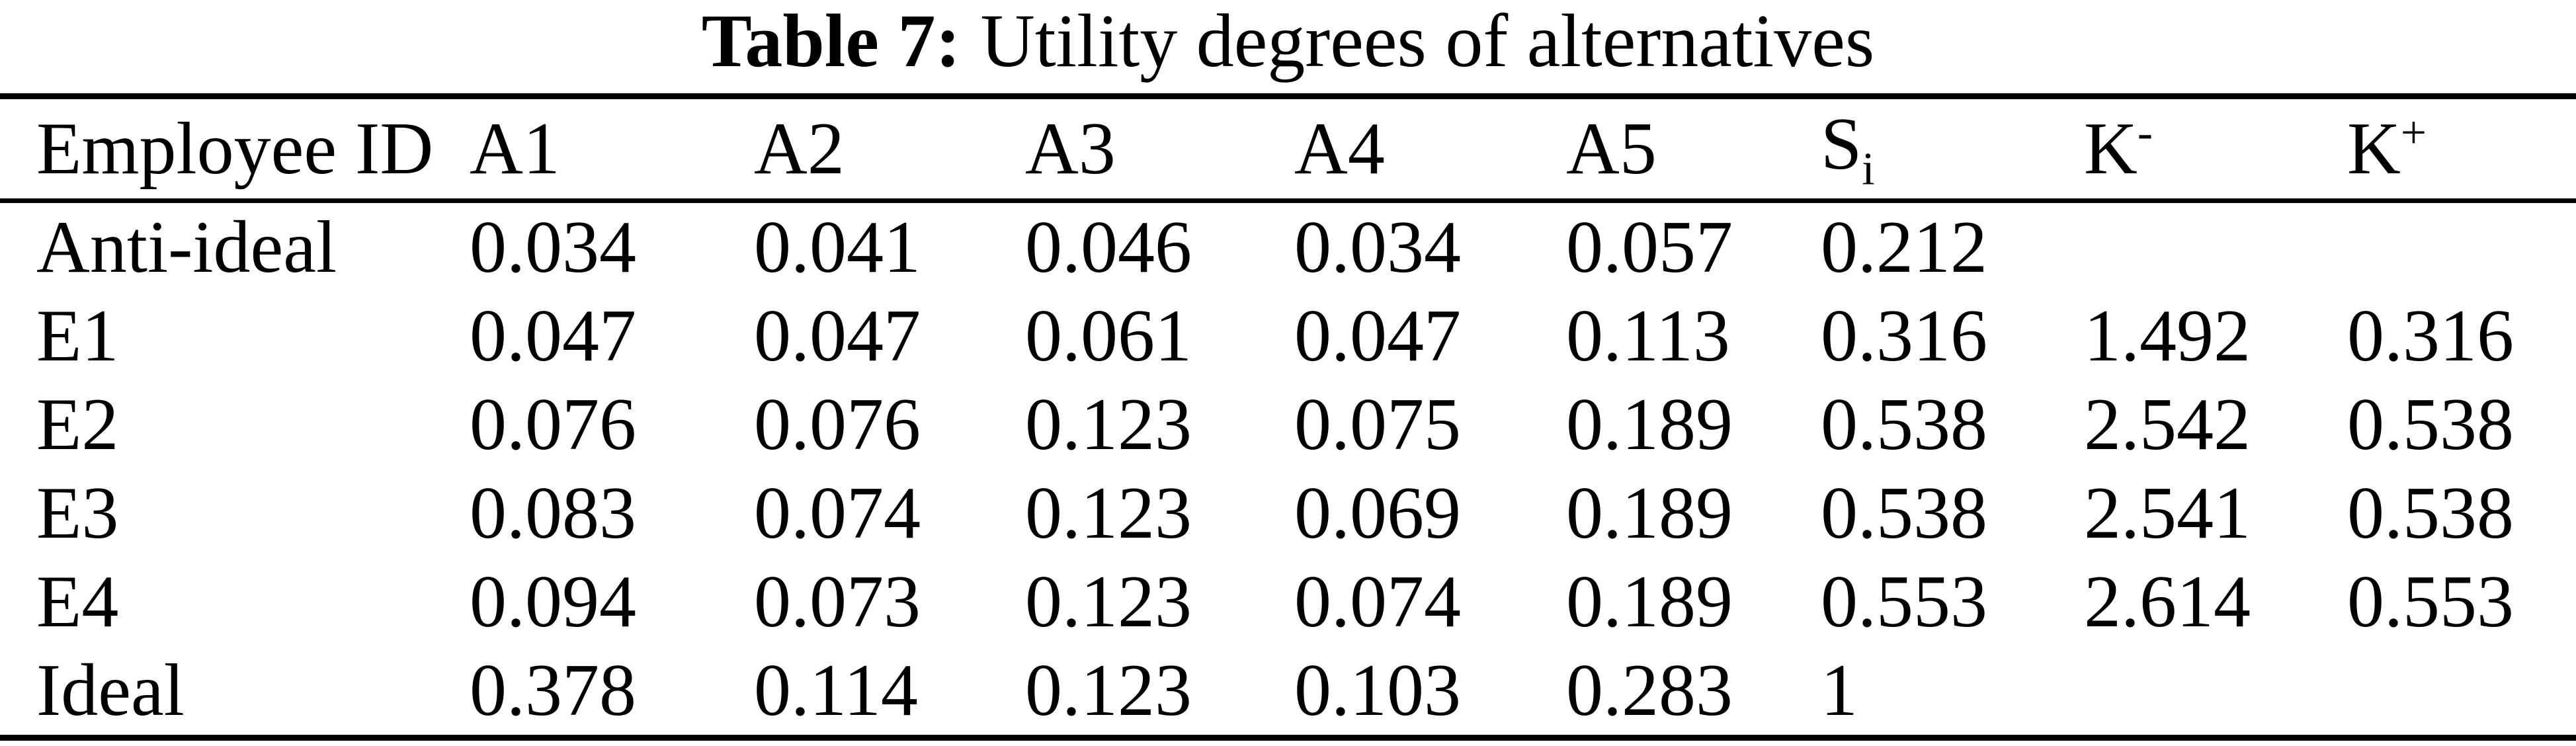 Image resolution: width=2576 pixels, height=746 pixels. I want to click on table-caption-title: Utility degrees of alternatives, so click(1428, 41).